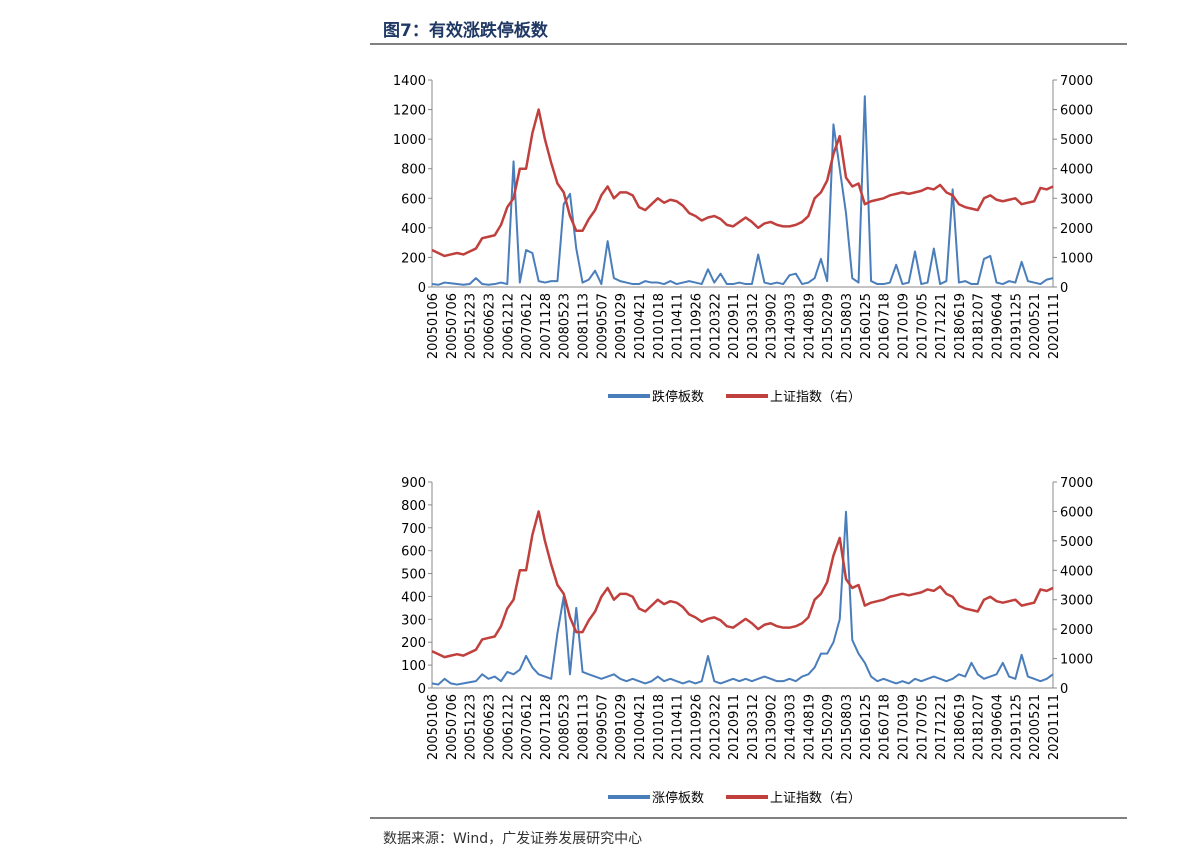 The image size is (1191, 866). What do you see at coordinates (678, 397) in the screenshot?
I see `legend-label: 跌停板数` at bounding box center [678, 397].